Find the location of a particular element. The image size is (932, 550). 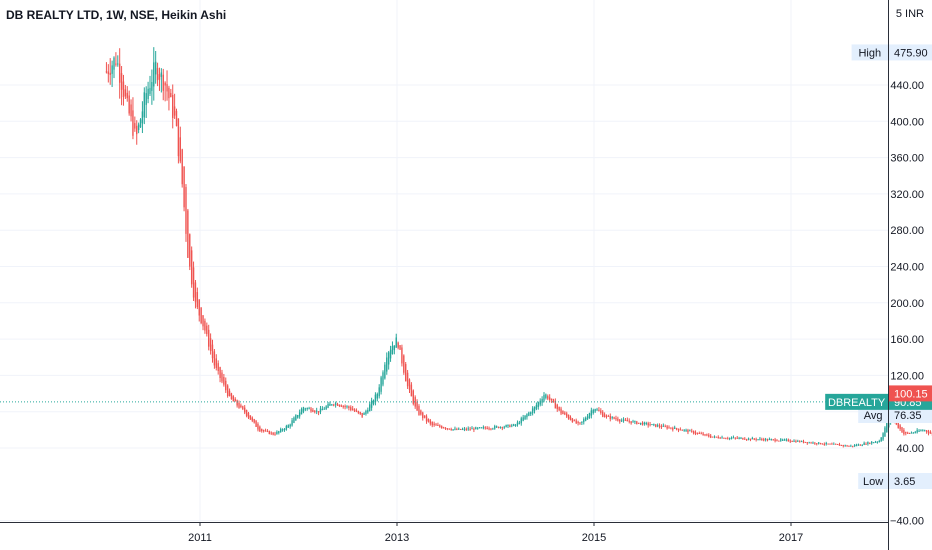

y-tick-label: 200.00 is located at coordinates (907, 304).